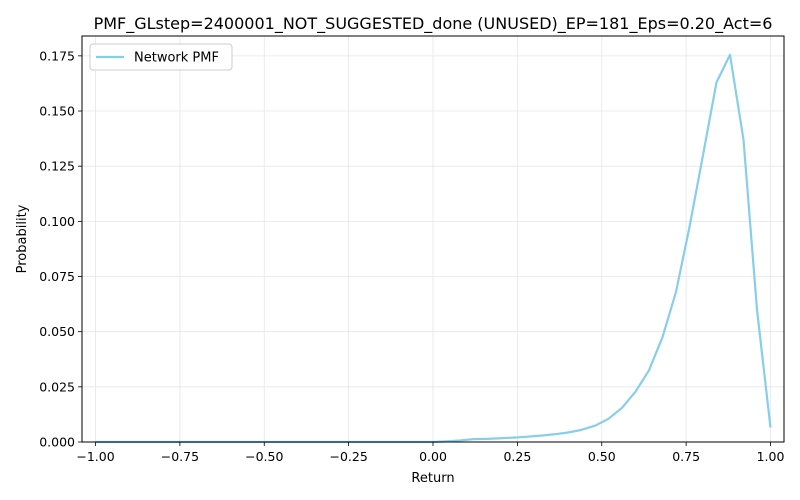  What do you see at coordinates (57, 331) in the screenshot?
I see `y-tick-label: 0.050` at bounding box center [57, 331].